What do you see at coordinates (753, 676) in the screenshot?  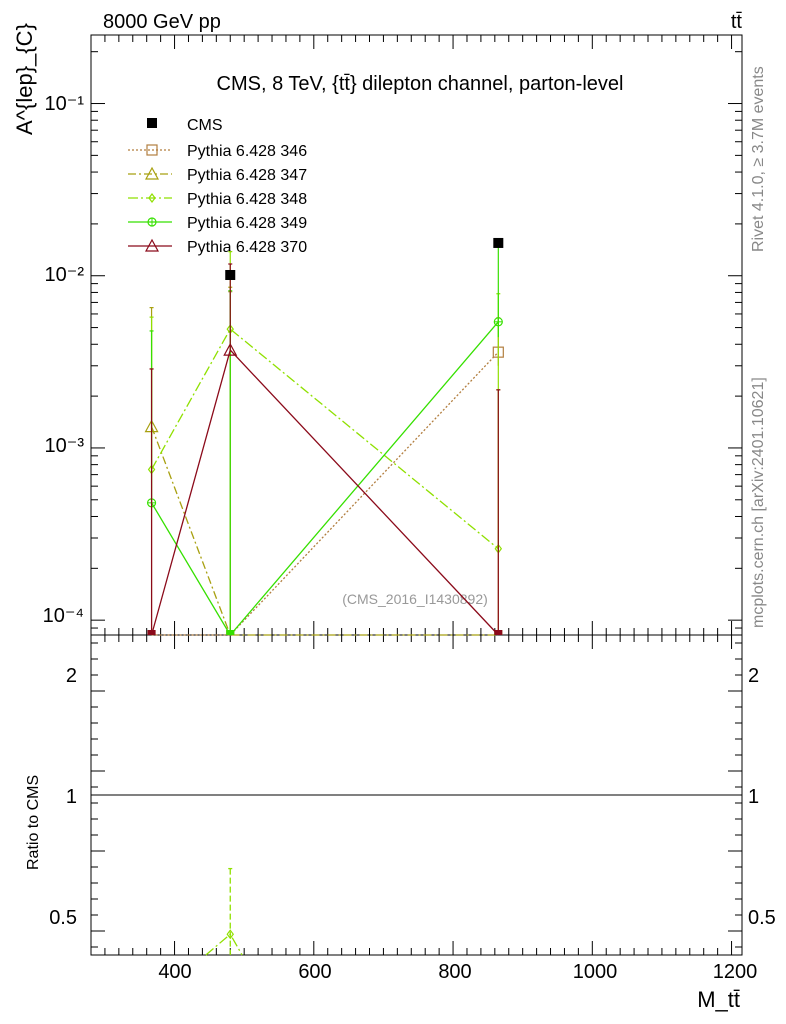 I see `ratio-tick-label-2-right: 2` at bounding box center [753, 676].